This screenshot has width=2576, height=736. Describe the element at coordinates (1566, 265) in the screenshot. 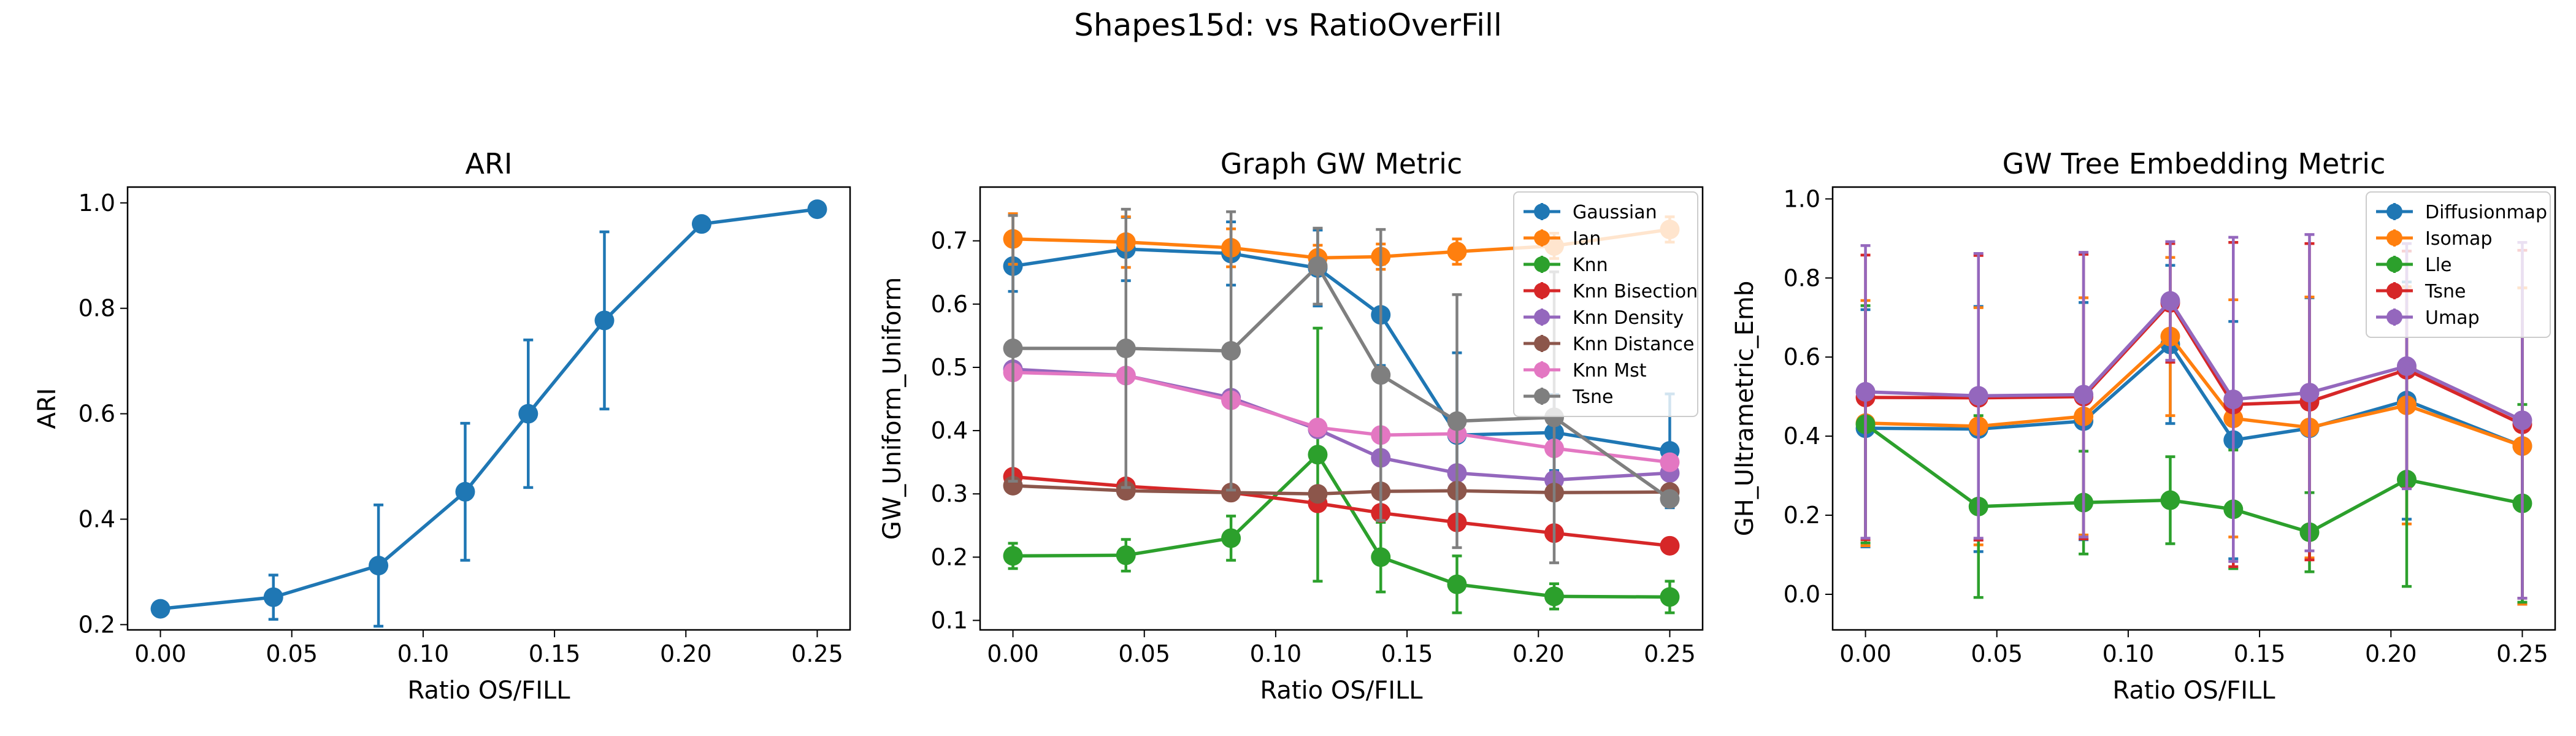

I see `legend-entry: Knn` at that location.